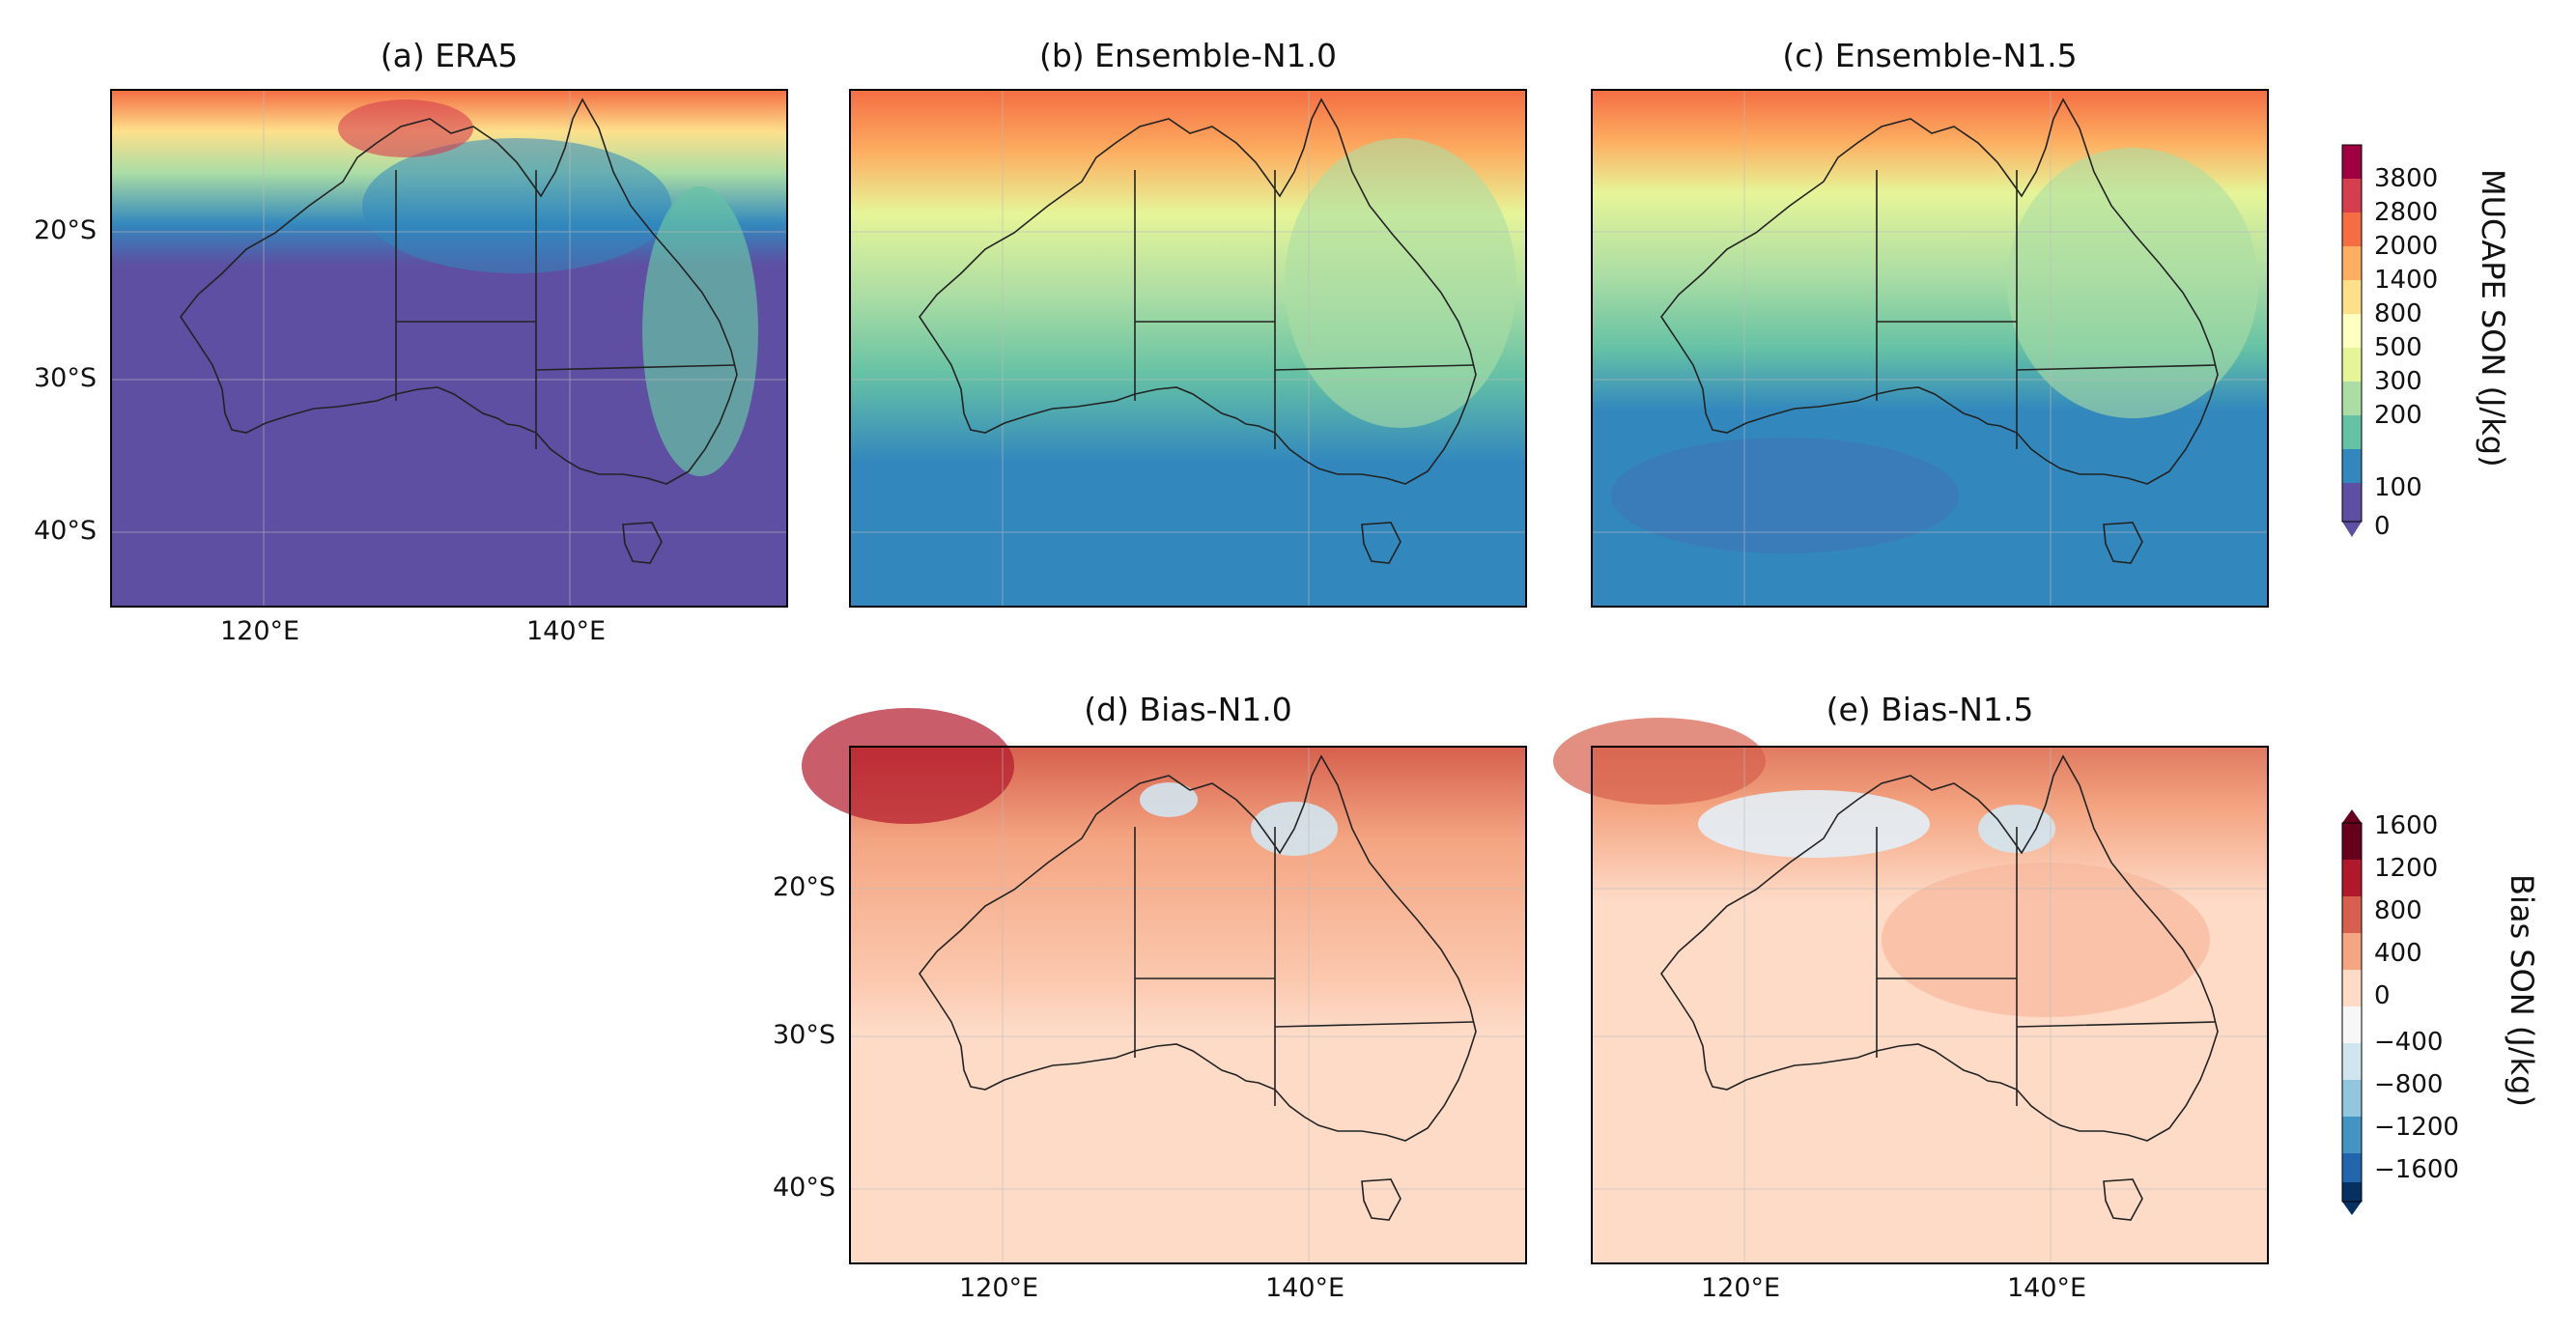 The height and width of the screenshot is (1332, 2576). Describe the element at coordinates (1305, 1288) in the screenshot. I see `lon-tick-d-140: 140°E` at that location.